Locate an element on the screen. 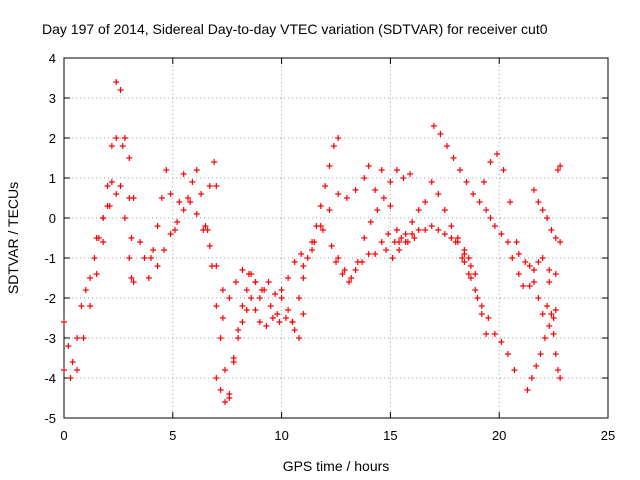 This screenshot has height=480, width=640. y-tick-label: -3 is located at coordinates (50, 338).